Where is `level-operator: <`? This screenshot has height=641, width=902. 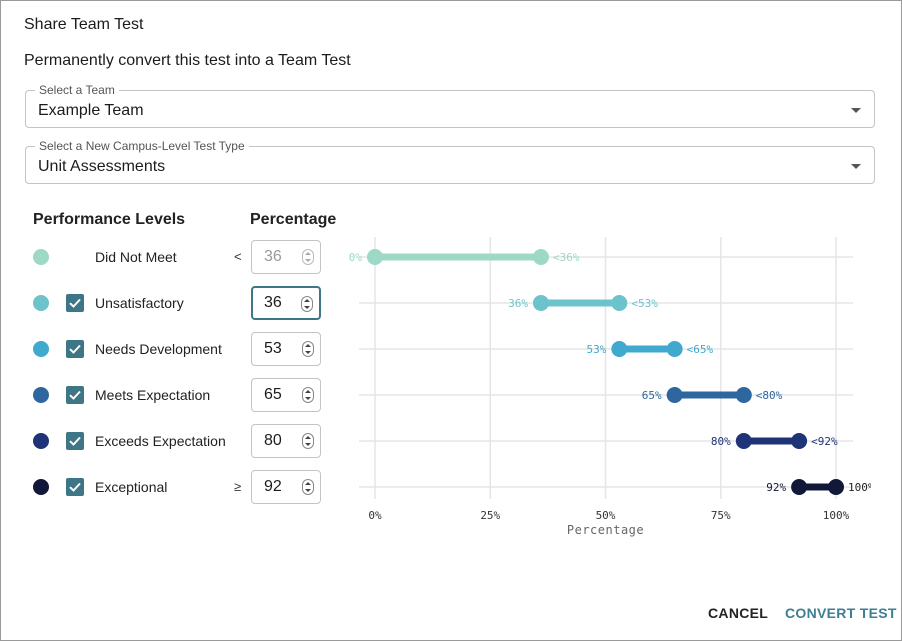
level-operator: < is located at coordinates (238, 256).